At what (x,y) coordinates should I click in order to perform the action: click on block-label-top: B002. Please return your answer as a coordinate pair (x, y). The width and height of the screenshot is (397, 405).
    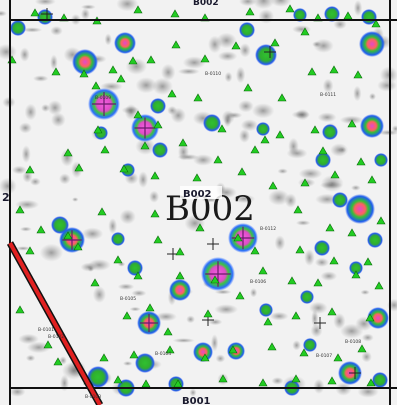
    Looking at the image, I should click on (206, 4).